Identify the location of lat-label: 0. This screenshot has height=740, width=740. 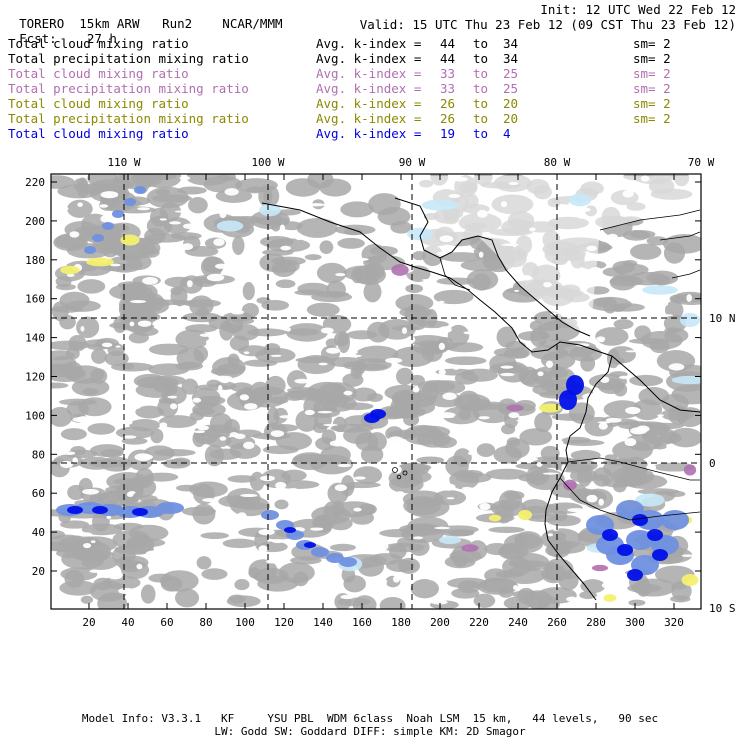
(712, 463).